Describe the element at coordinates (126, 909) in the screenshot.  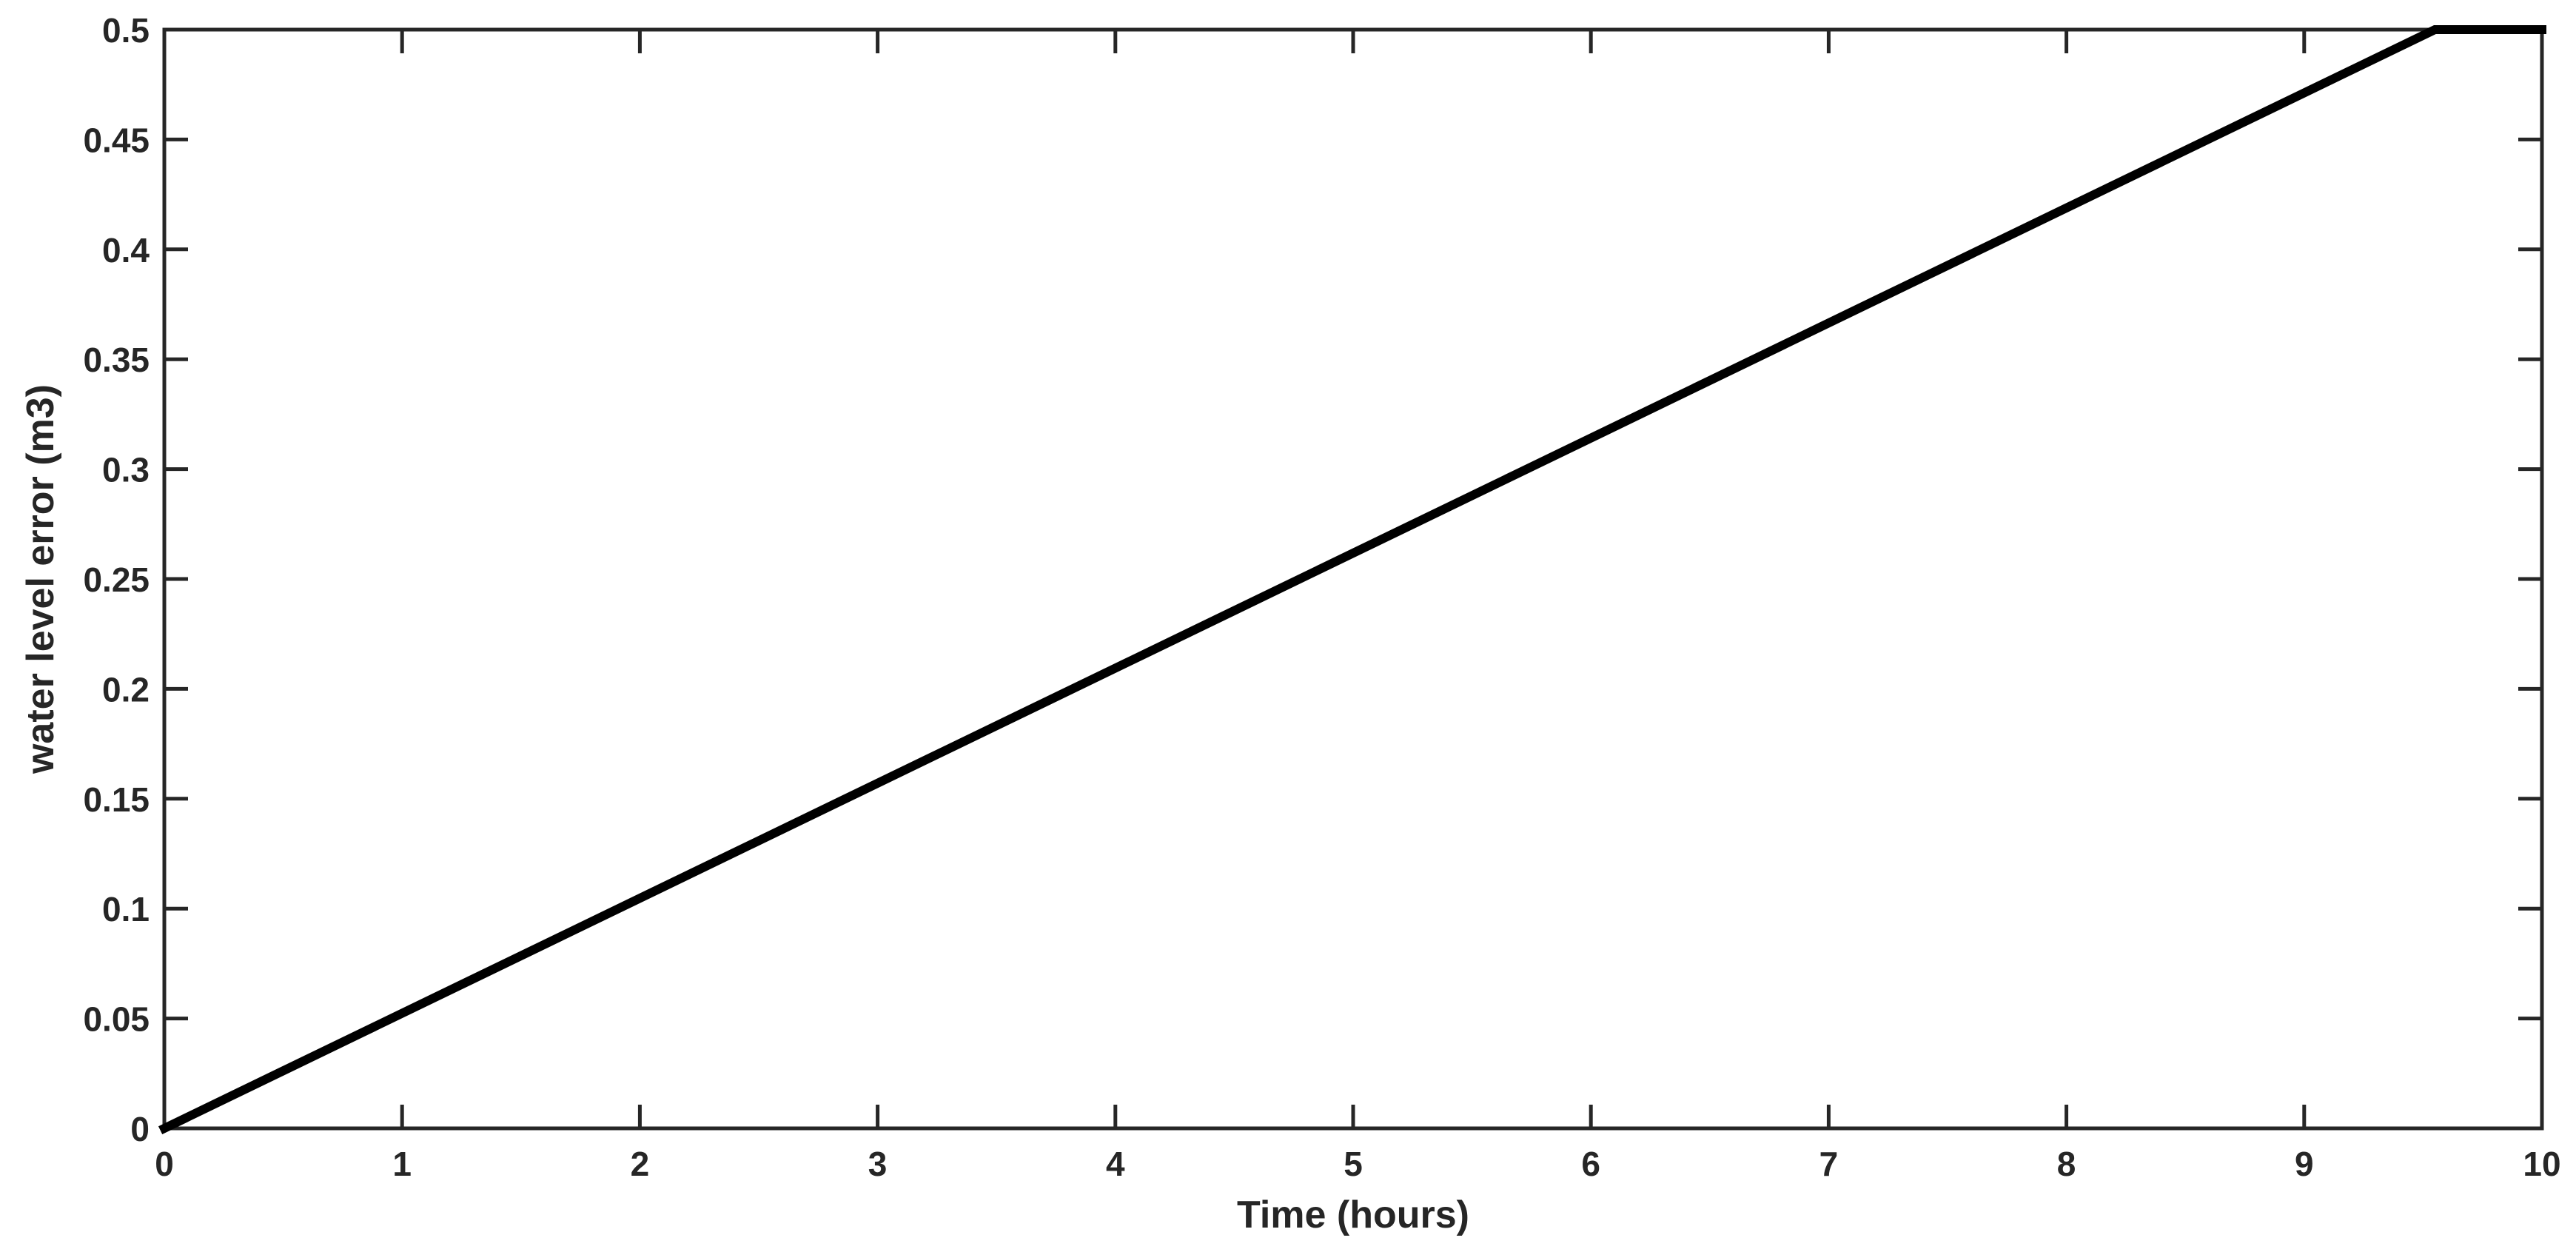
I see `y-tick-label: 0.1` at that location.